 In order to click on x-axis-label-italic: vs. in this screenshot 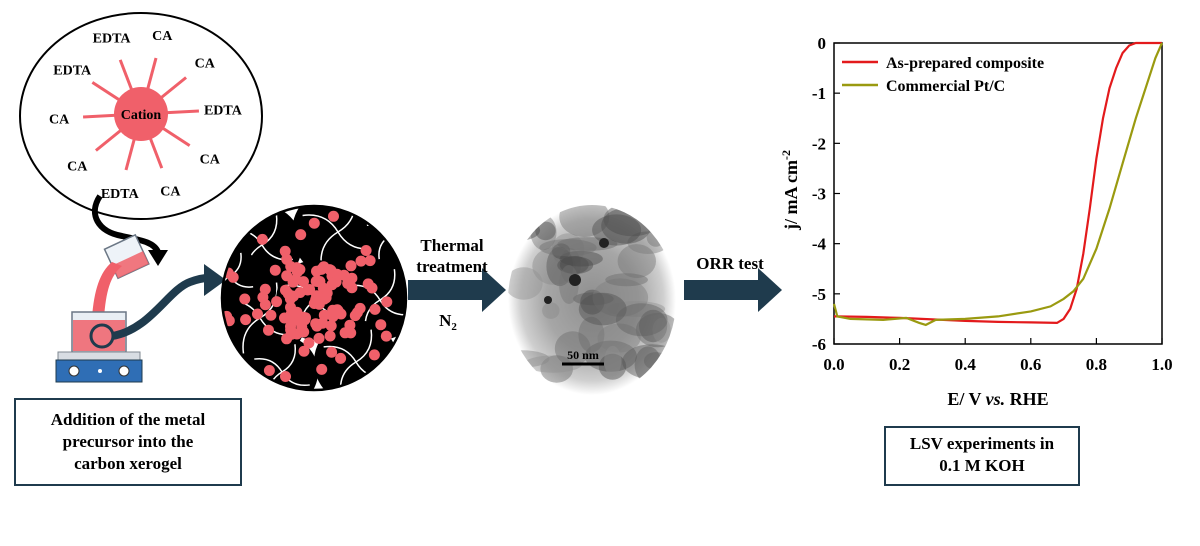, I will do `click(996, 399)`.